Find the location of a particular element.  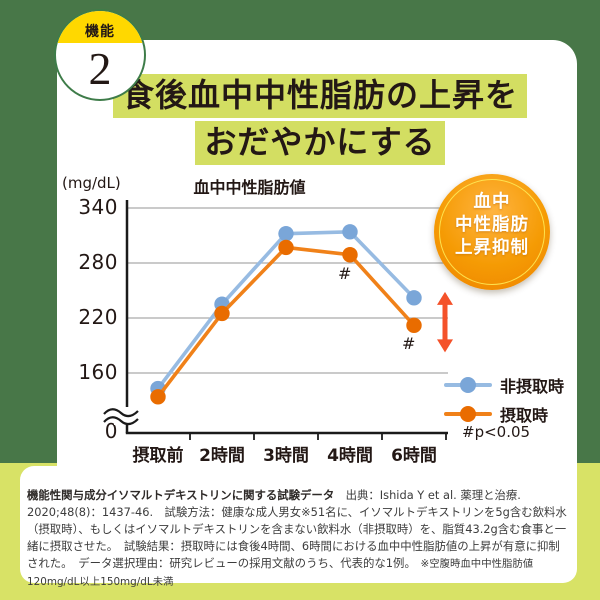

benefit-sticker: 血中 中性脂肪 上昇抑制 is located at coordinates (492, 232).